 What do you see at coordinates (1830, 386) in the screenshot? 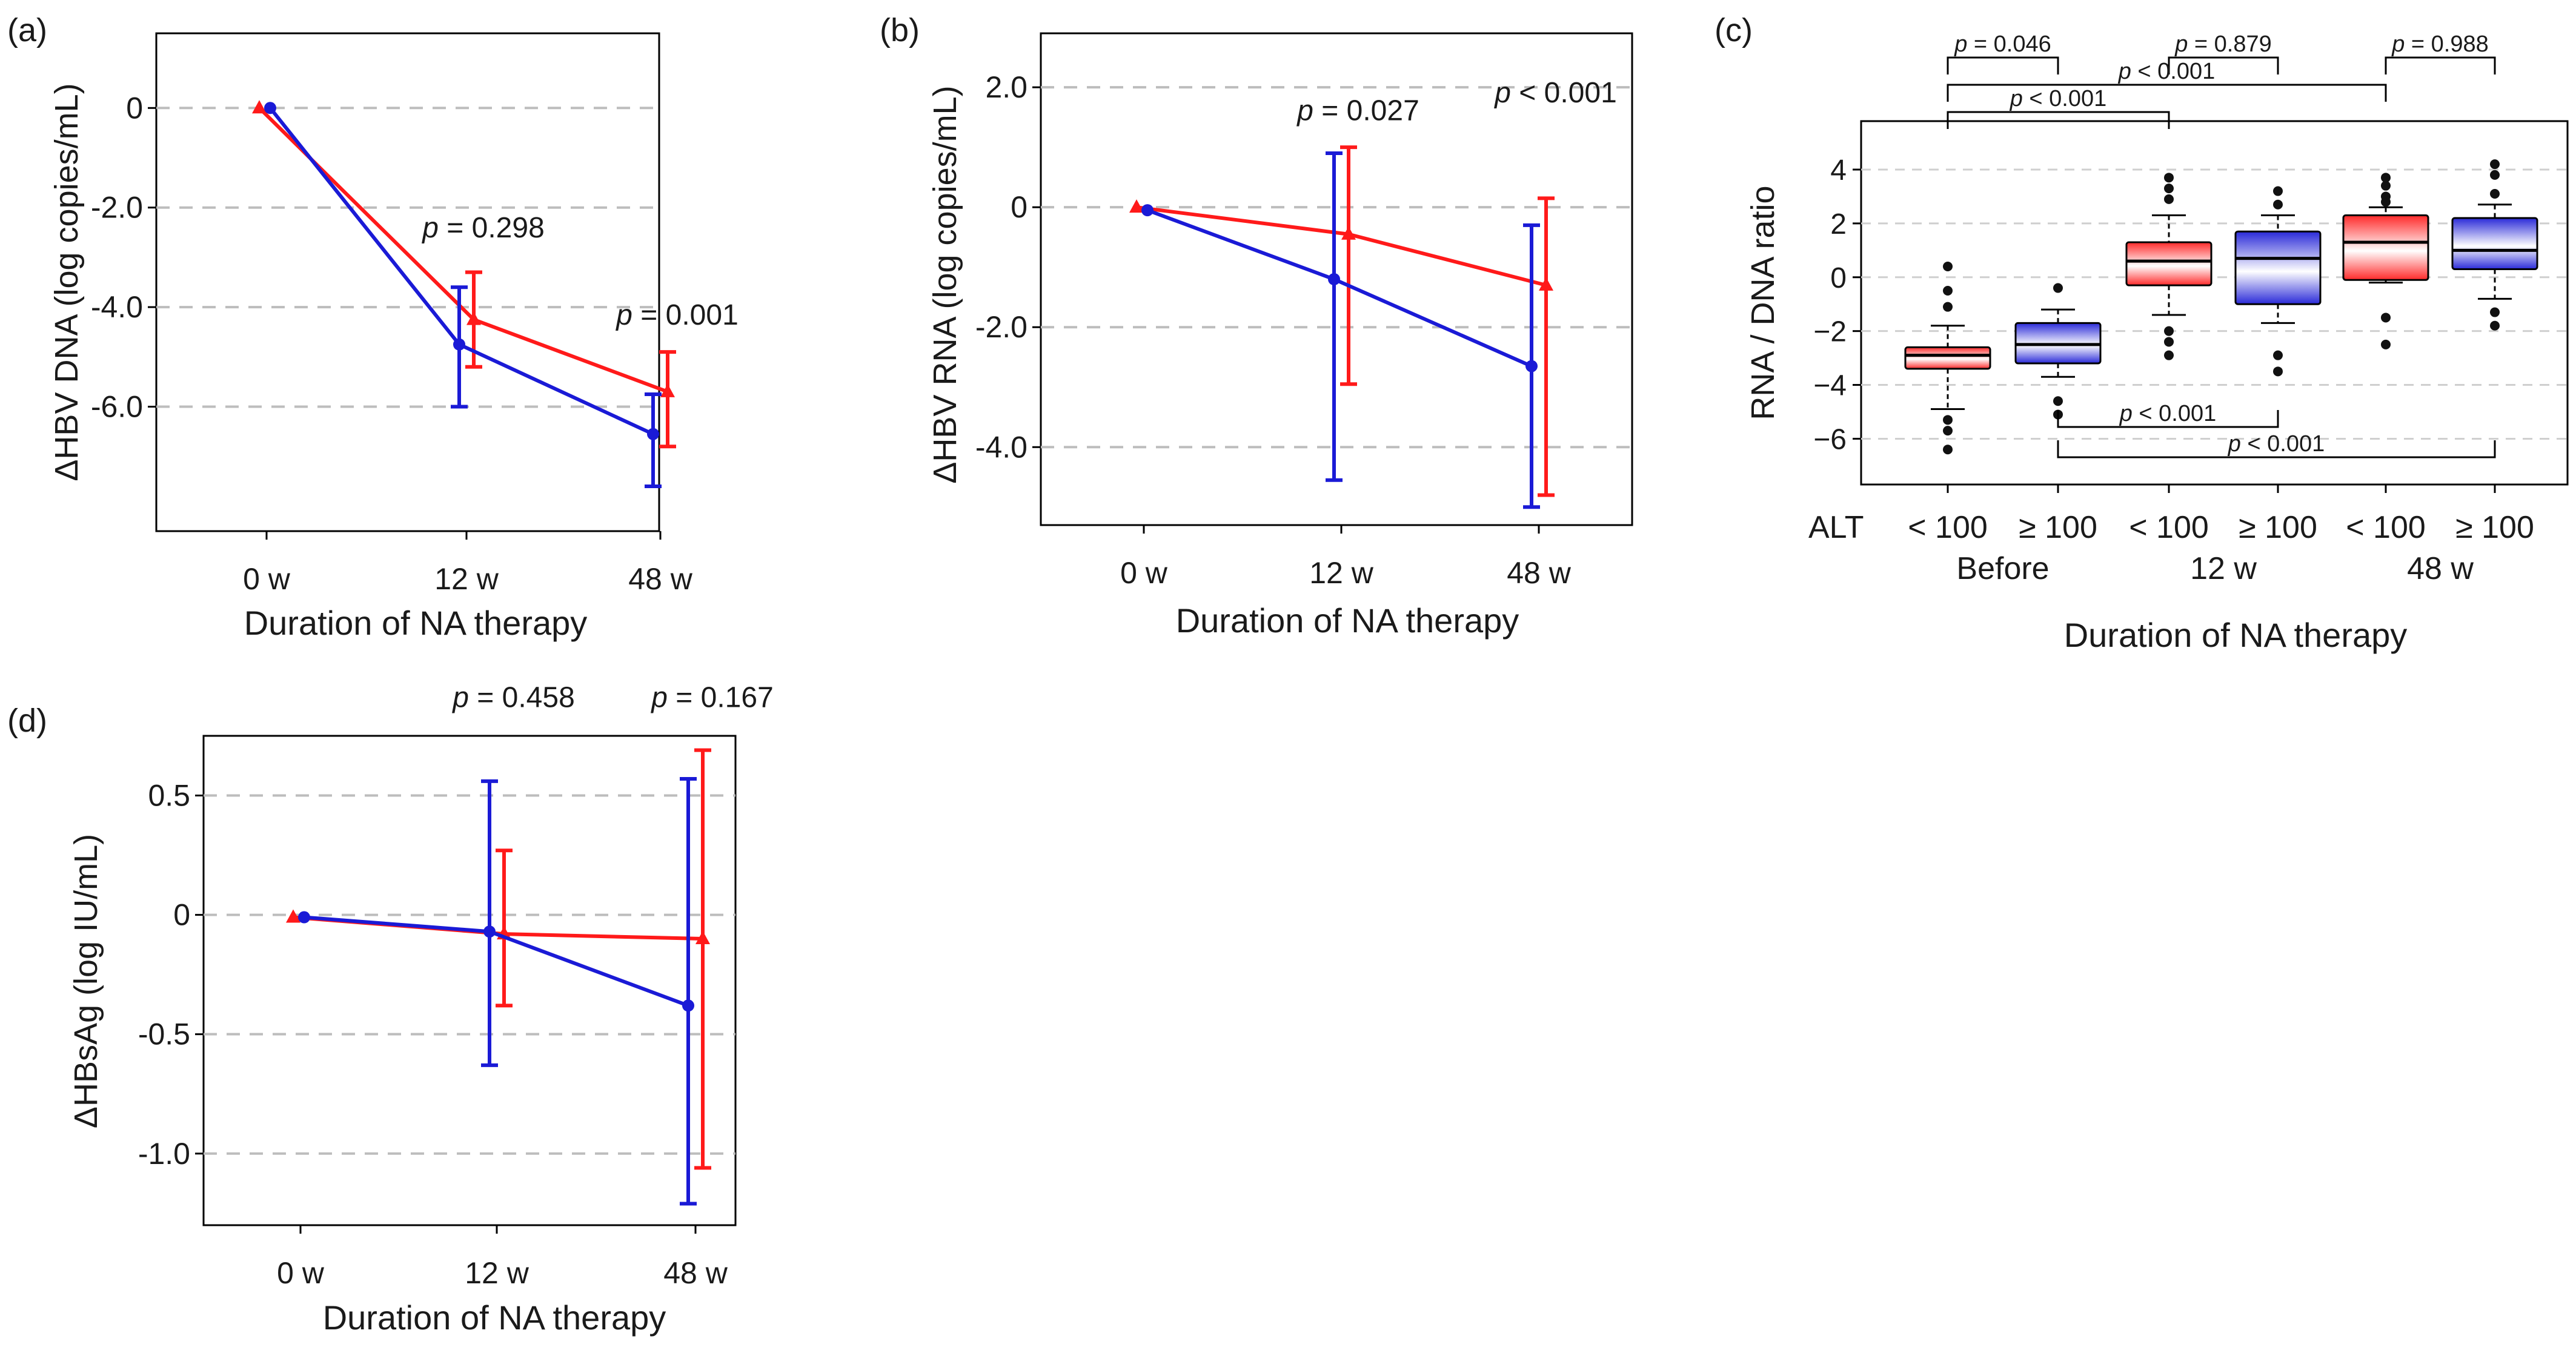
I see `y-tick-label: −4` at bounding box center [1830, 386].